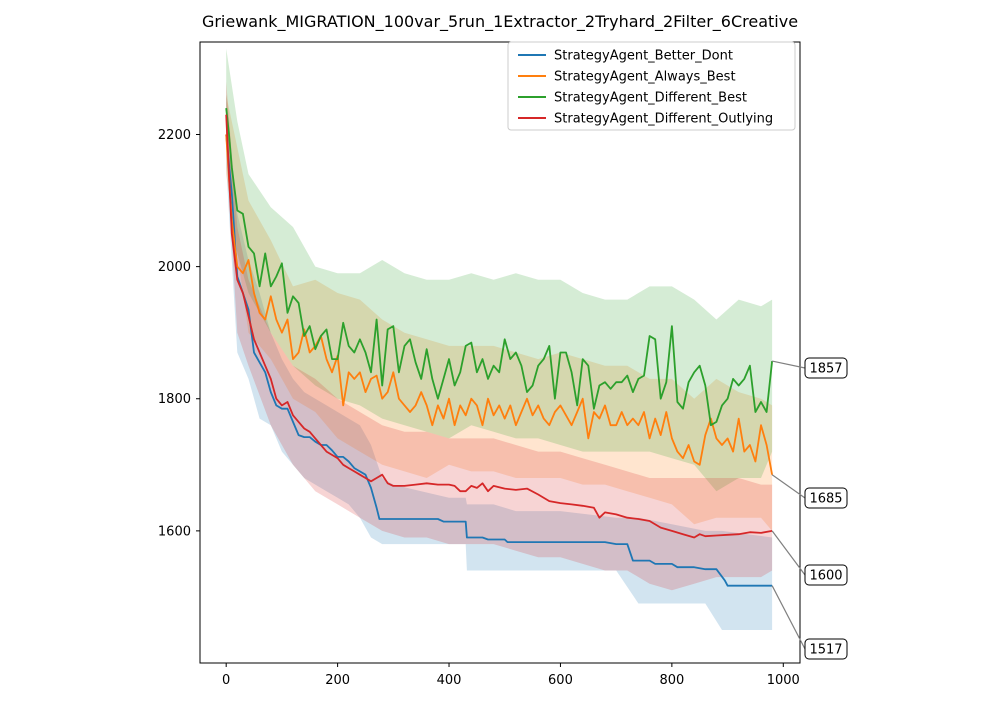 This screenshot has width=1000, height=705. I want to click on x-tick-label: 1000, so click(783, 680).